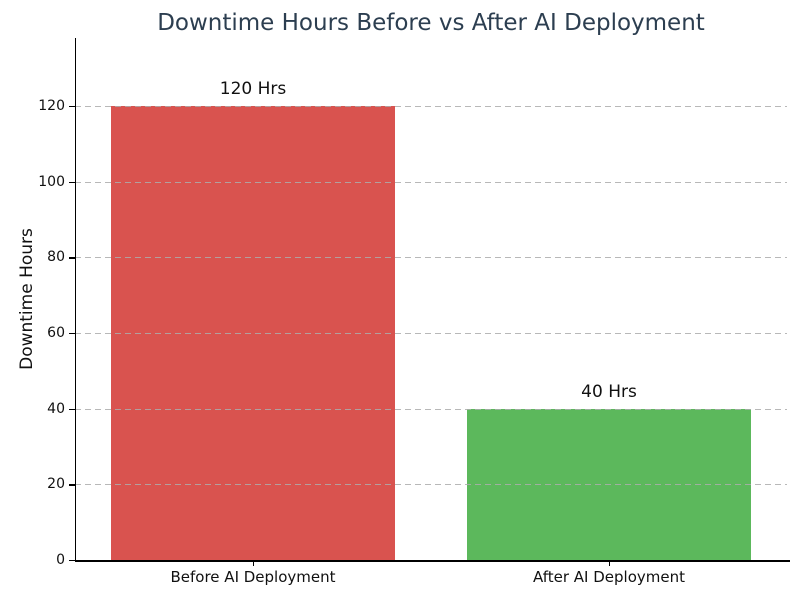 The image size is (800, 600). I want to click on y-tick-label: 120, so click(51, 106).